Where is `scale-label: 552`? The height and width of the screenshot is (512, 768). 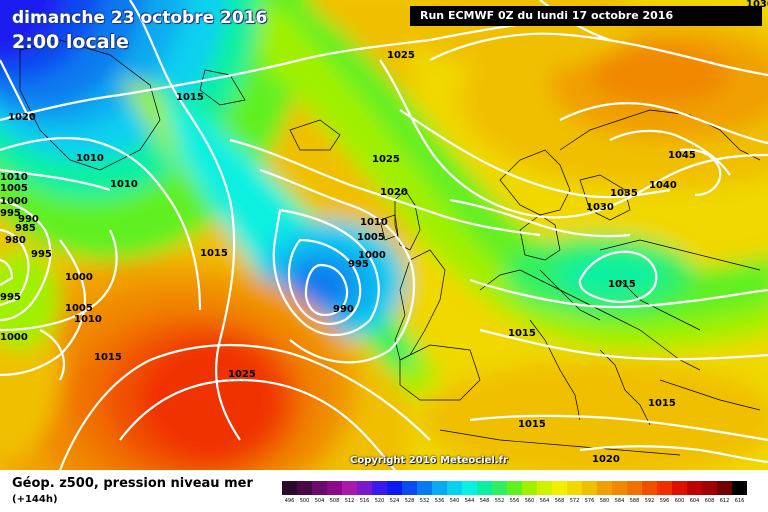
scale-label: 552 is located at coordinates (499, 501).